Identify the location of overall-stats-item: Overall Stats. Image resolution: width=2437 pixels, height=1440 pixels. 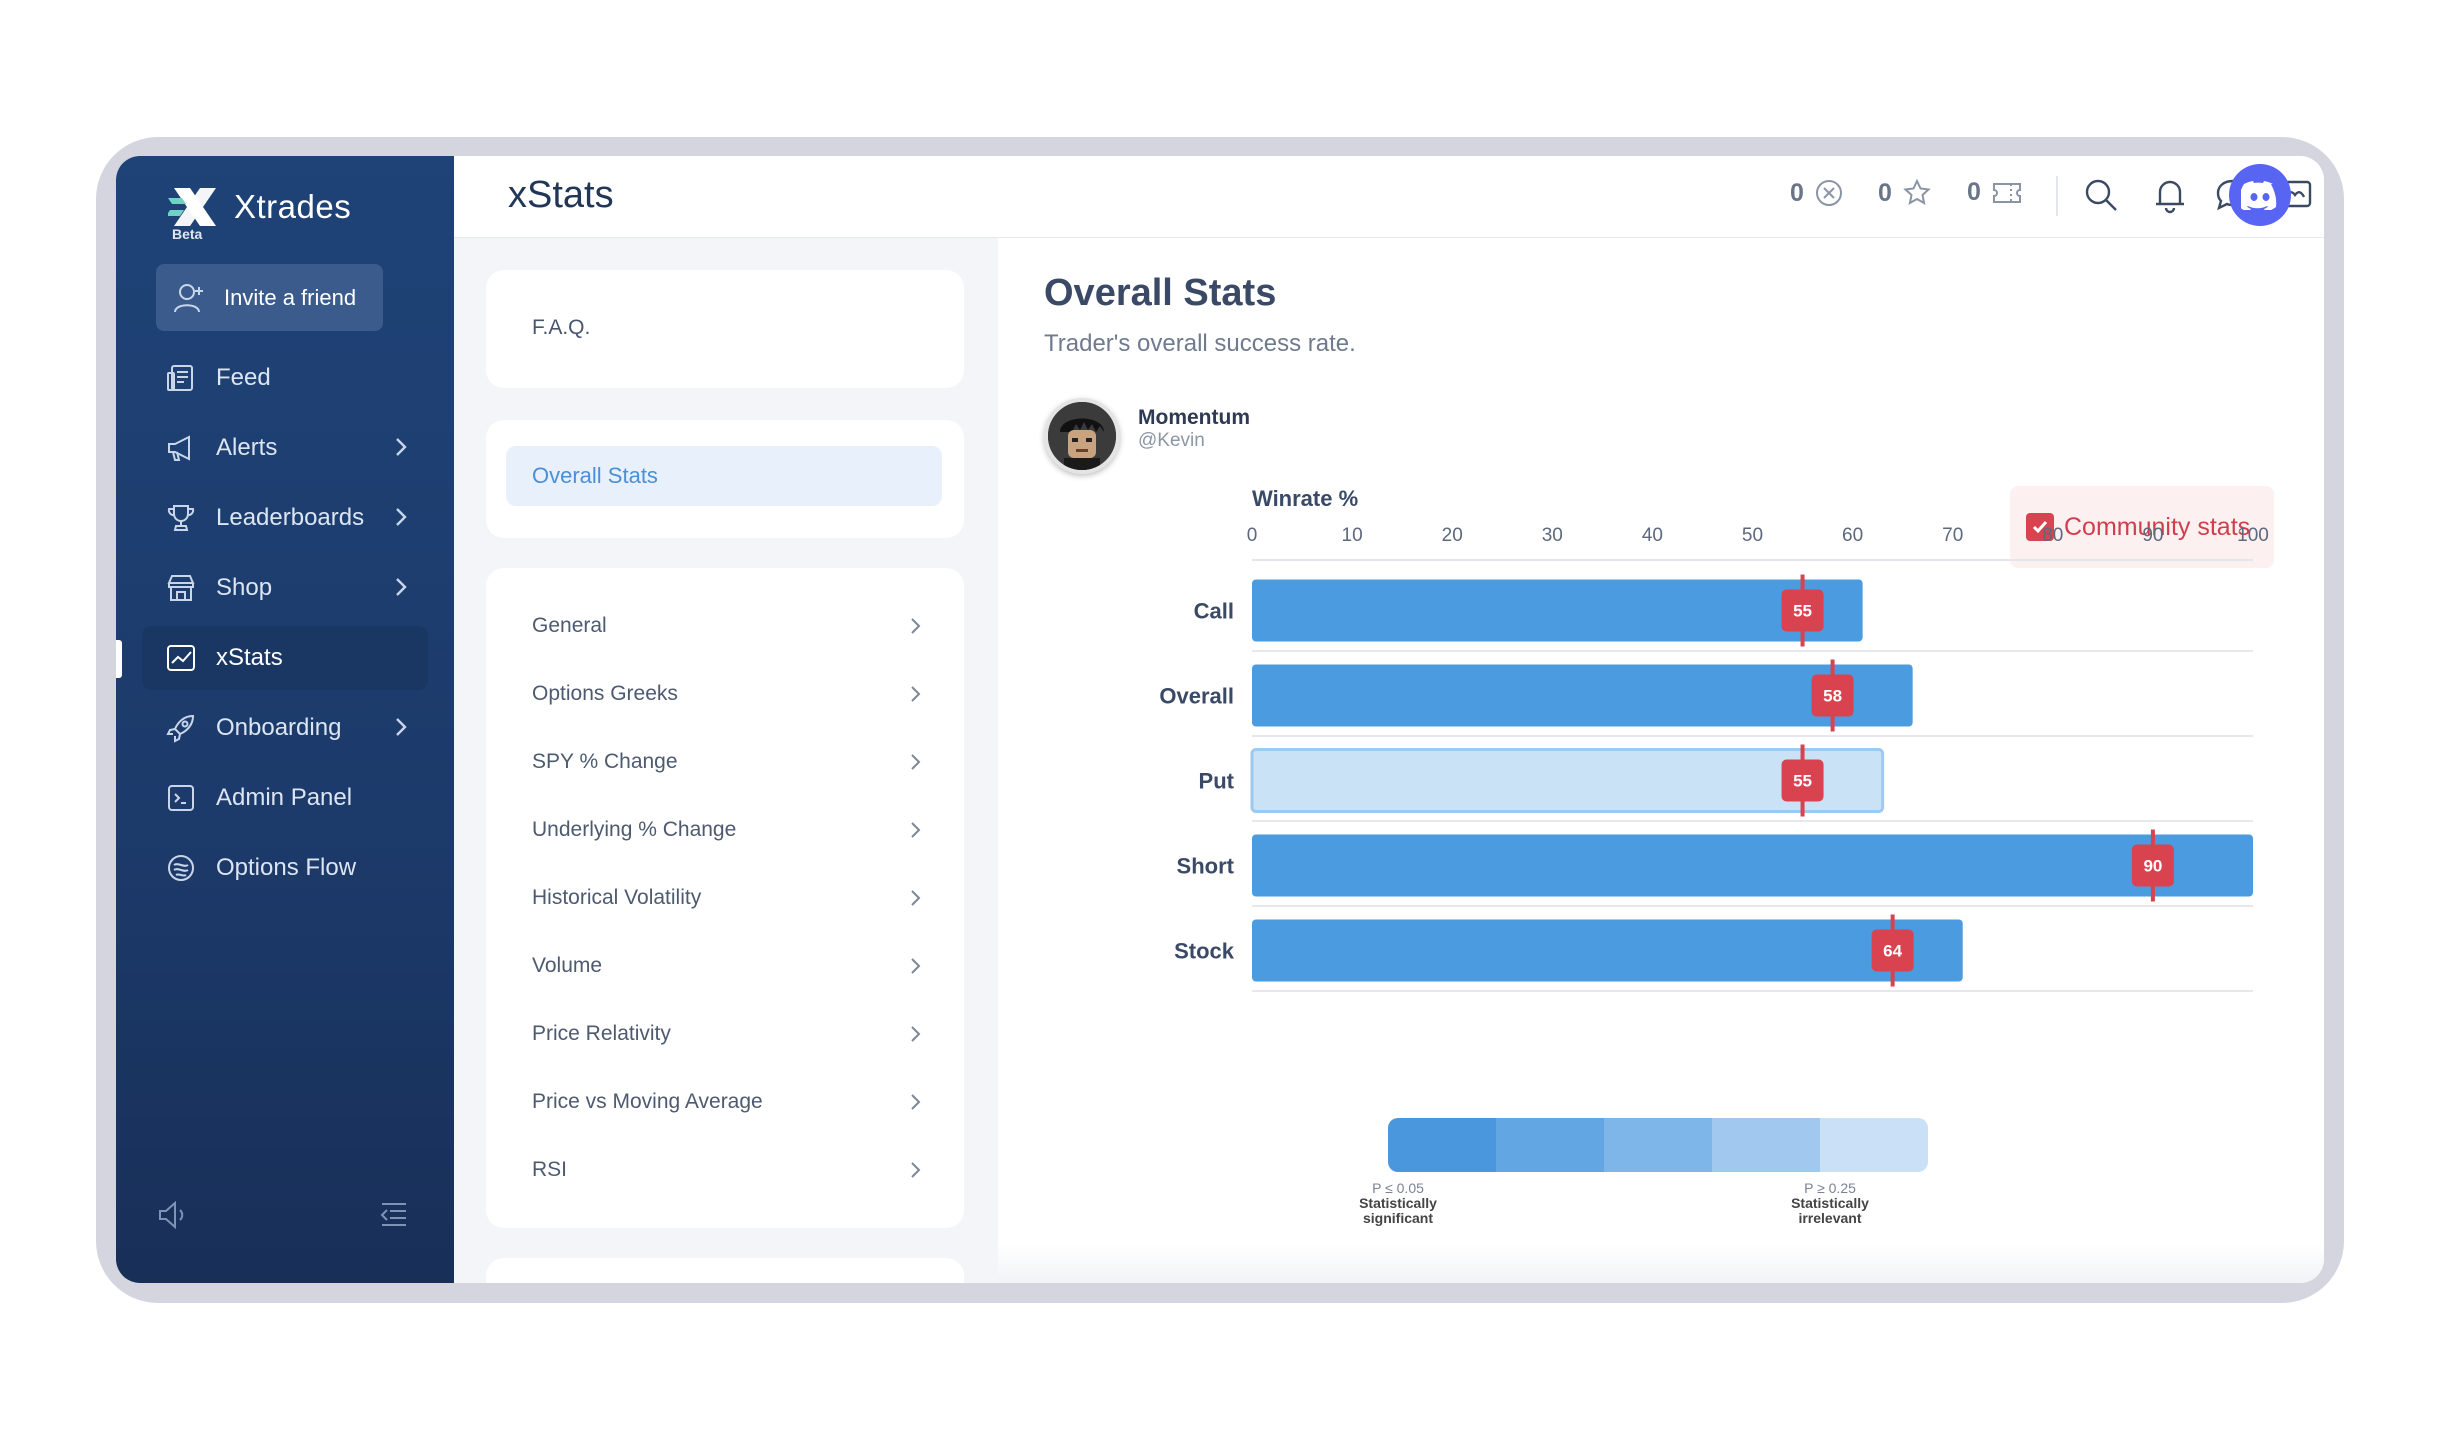
(724, 476).